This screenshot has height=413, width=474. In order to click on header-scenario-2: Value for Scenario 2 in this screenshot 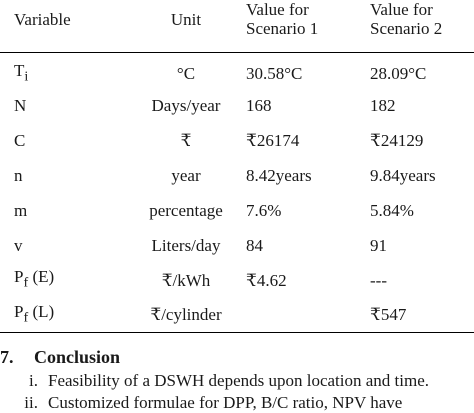, I will do `click(422, 26)`.